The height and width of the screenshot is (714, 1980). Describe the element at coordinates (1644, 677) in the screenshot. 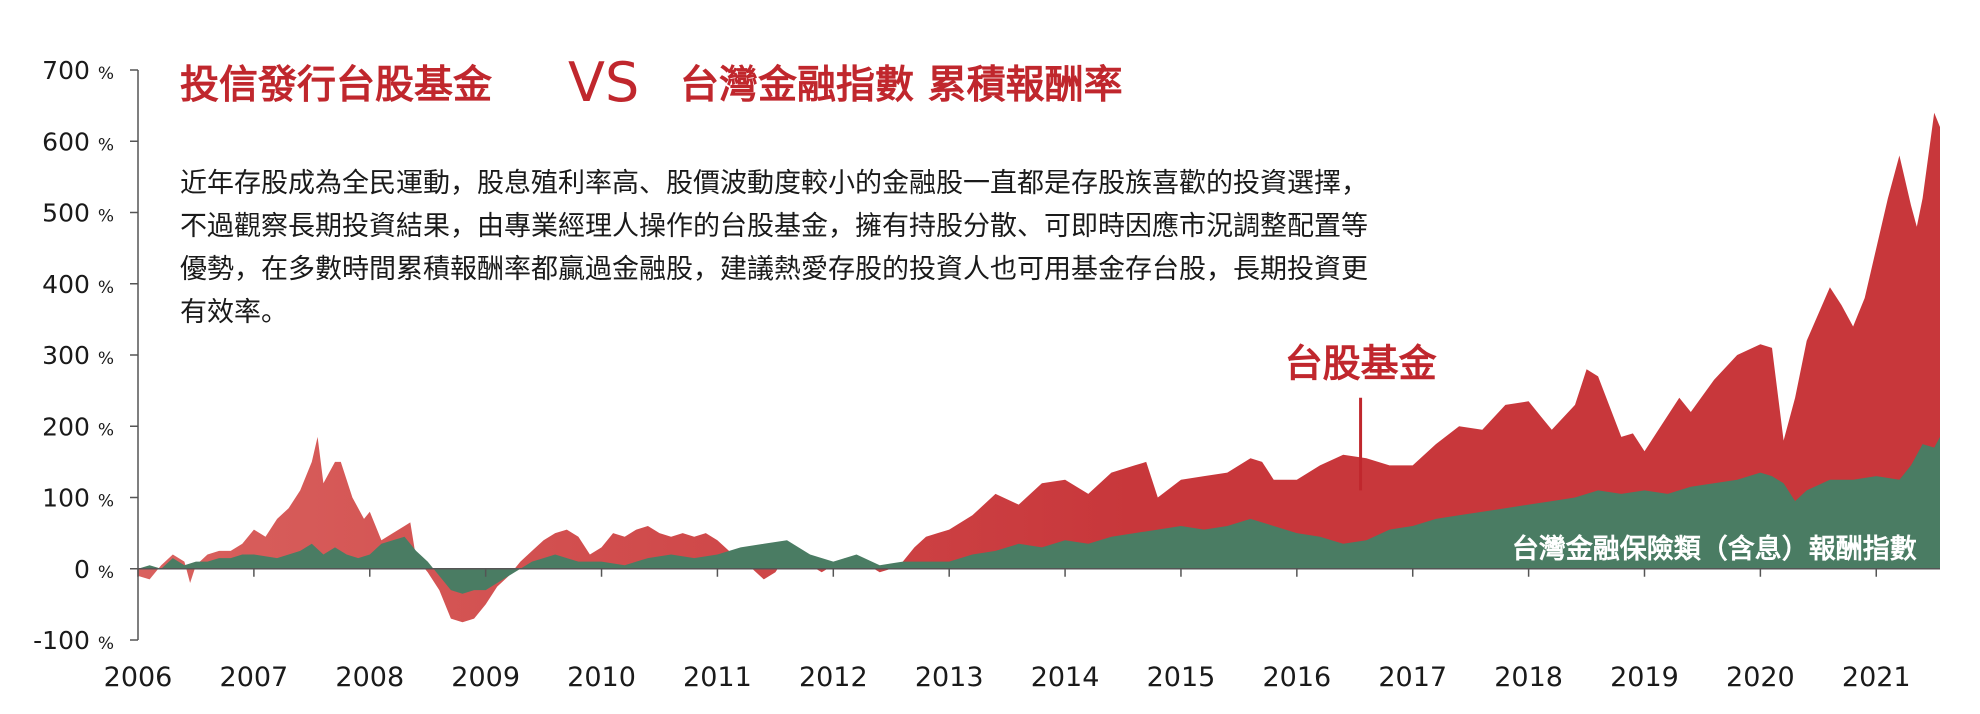

I see `x-tick-label: 2019` at that location.